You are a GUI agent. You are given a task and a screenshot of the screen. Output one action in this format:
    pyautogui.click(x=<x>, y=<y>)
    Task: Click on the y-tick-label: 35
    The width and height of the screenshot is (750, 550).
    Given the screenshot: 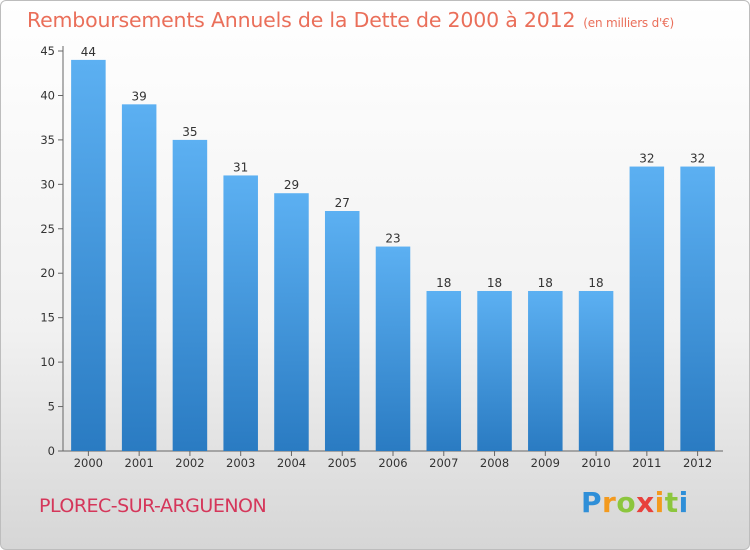 What is the action you would take?
    pyautogui.click(x=47, y=140)
    